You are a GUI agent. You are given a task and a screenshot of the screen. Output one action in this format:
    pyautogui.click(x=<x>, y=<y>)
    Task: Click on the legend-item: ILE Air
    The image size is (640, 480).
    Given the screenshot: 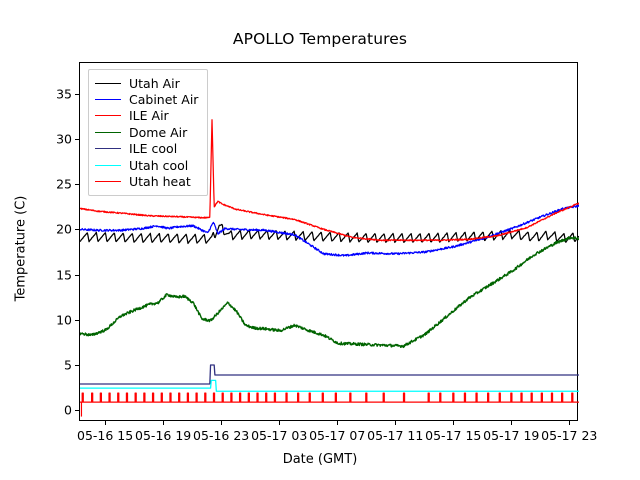 What is the action you would take?
    pyautogui.click(x=146, y=116)
    